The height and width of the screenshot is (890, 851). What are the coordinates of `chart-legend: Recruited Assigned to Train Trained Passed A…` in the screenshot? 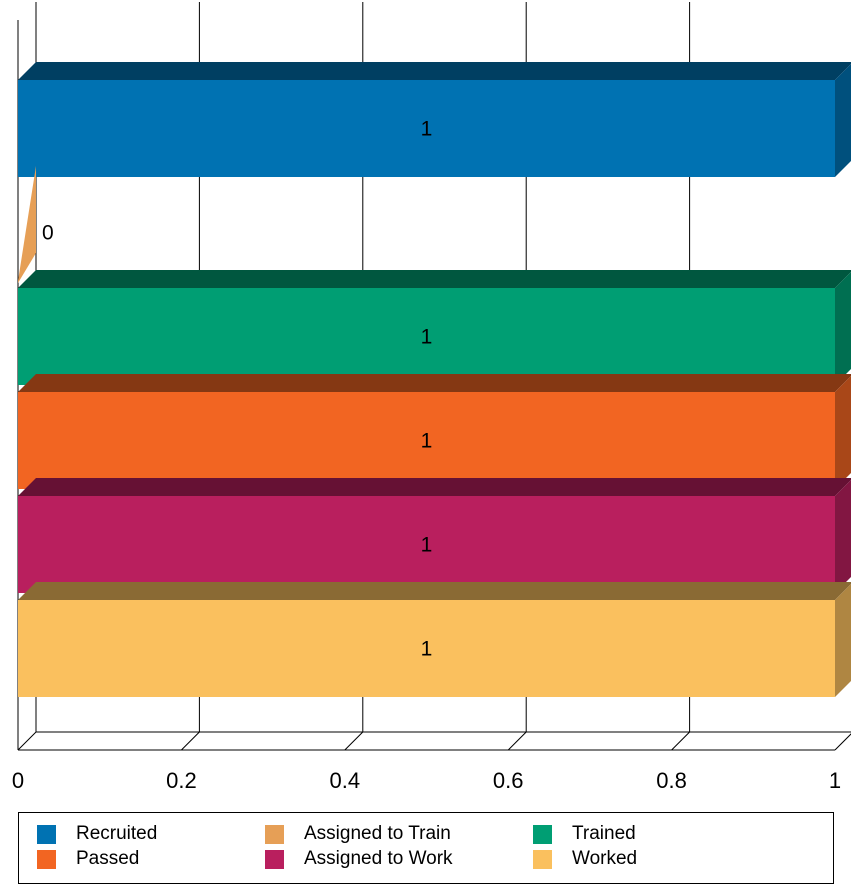 It's located at (426, 848).